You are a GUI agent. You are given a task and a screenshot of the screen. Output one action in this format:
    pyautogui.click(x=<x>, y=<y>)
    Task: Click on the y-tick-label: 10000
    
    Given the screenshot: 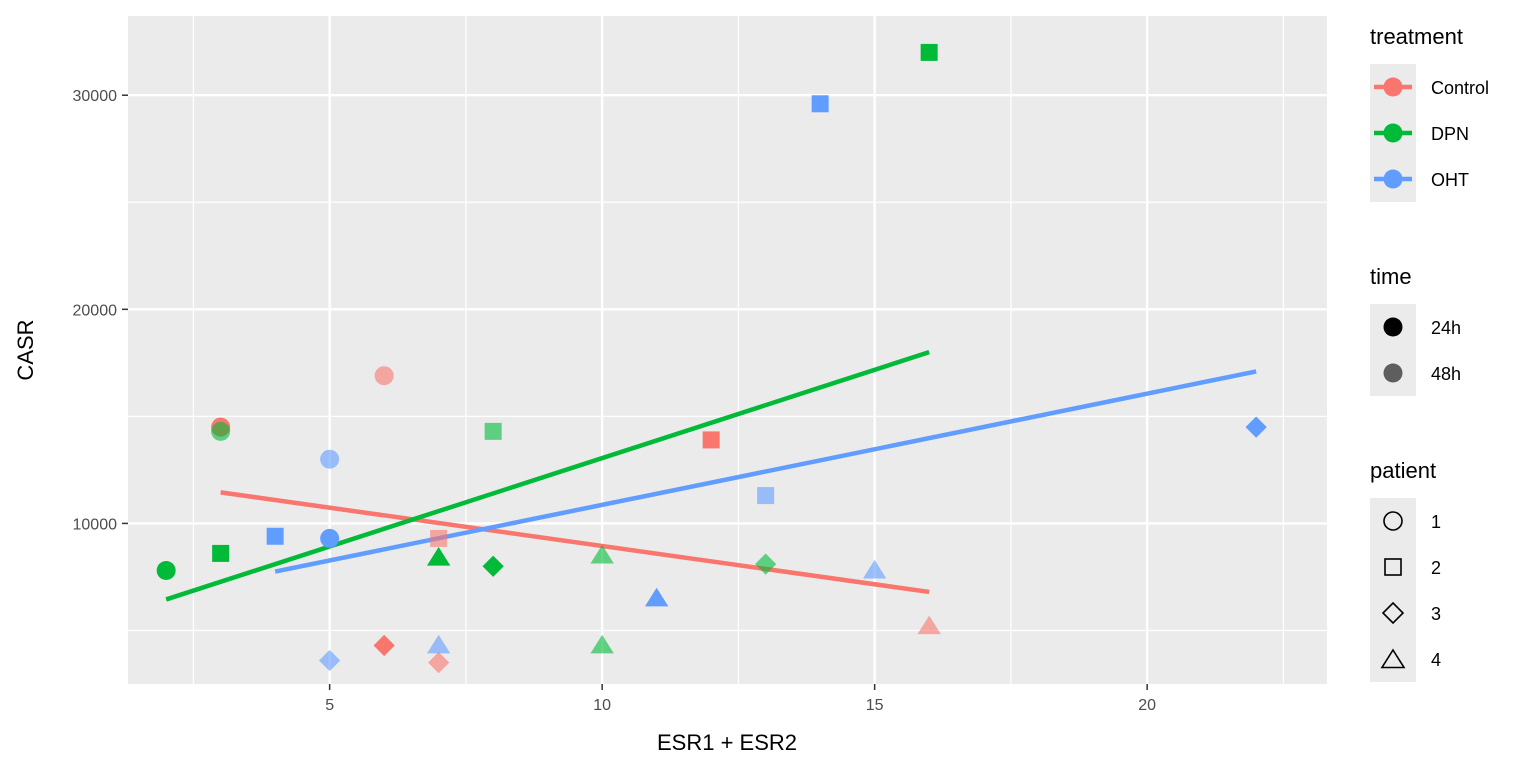 What is the action you would take?
    pyautogui.click(x=95, y=524)
    